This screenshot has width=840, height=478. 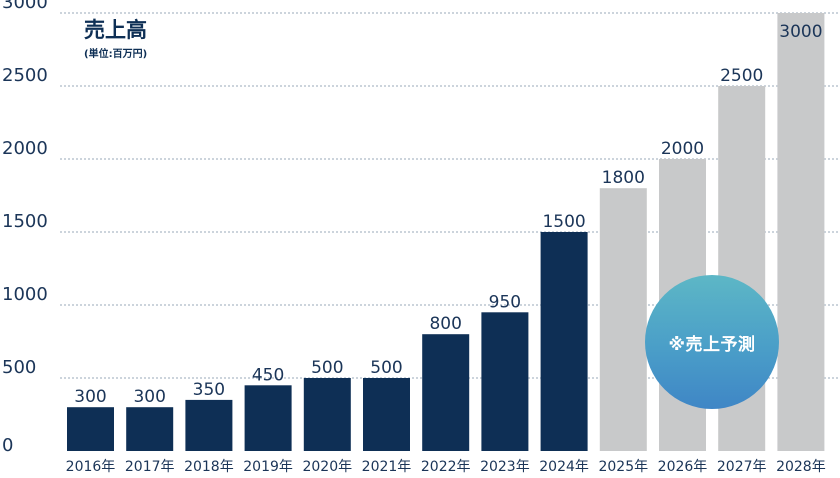 What do you see at coordinates (327, 414) in the screenshot?
I see `bar-2020年` at bounding box center [327, 414].